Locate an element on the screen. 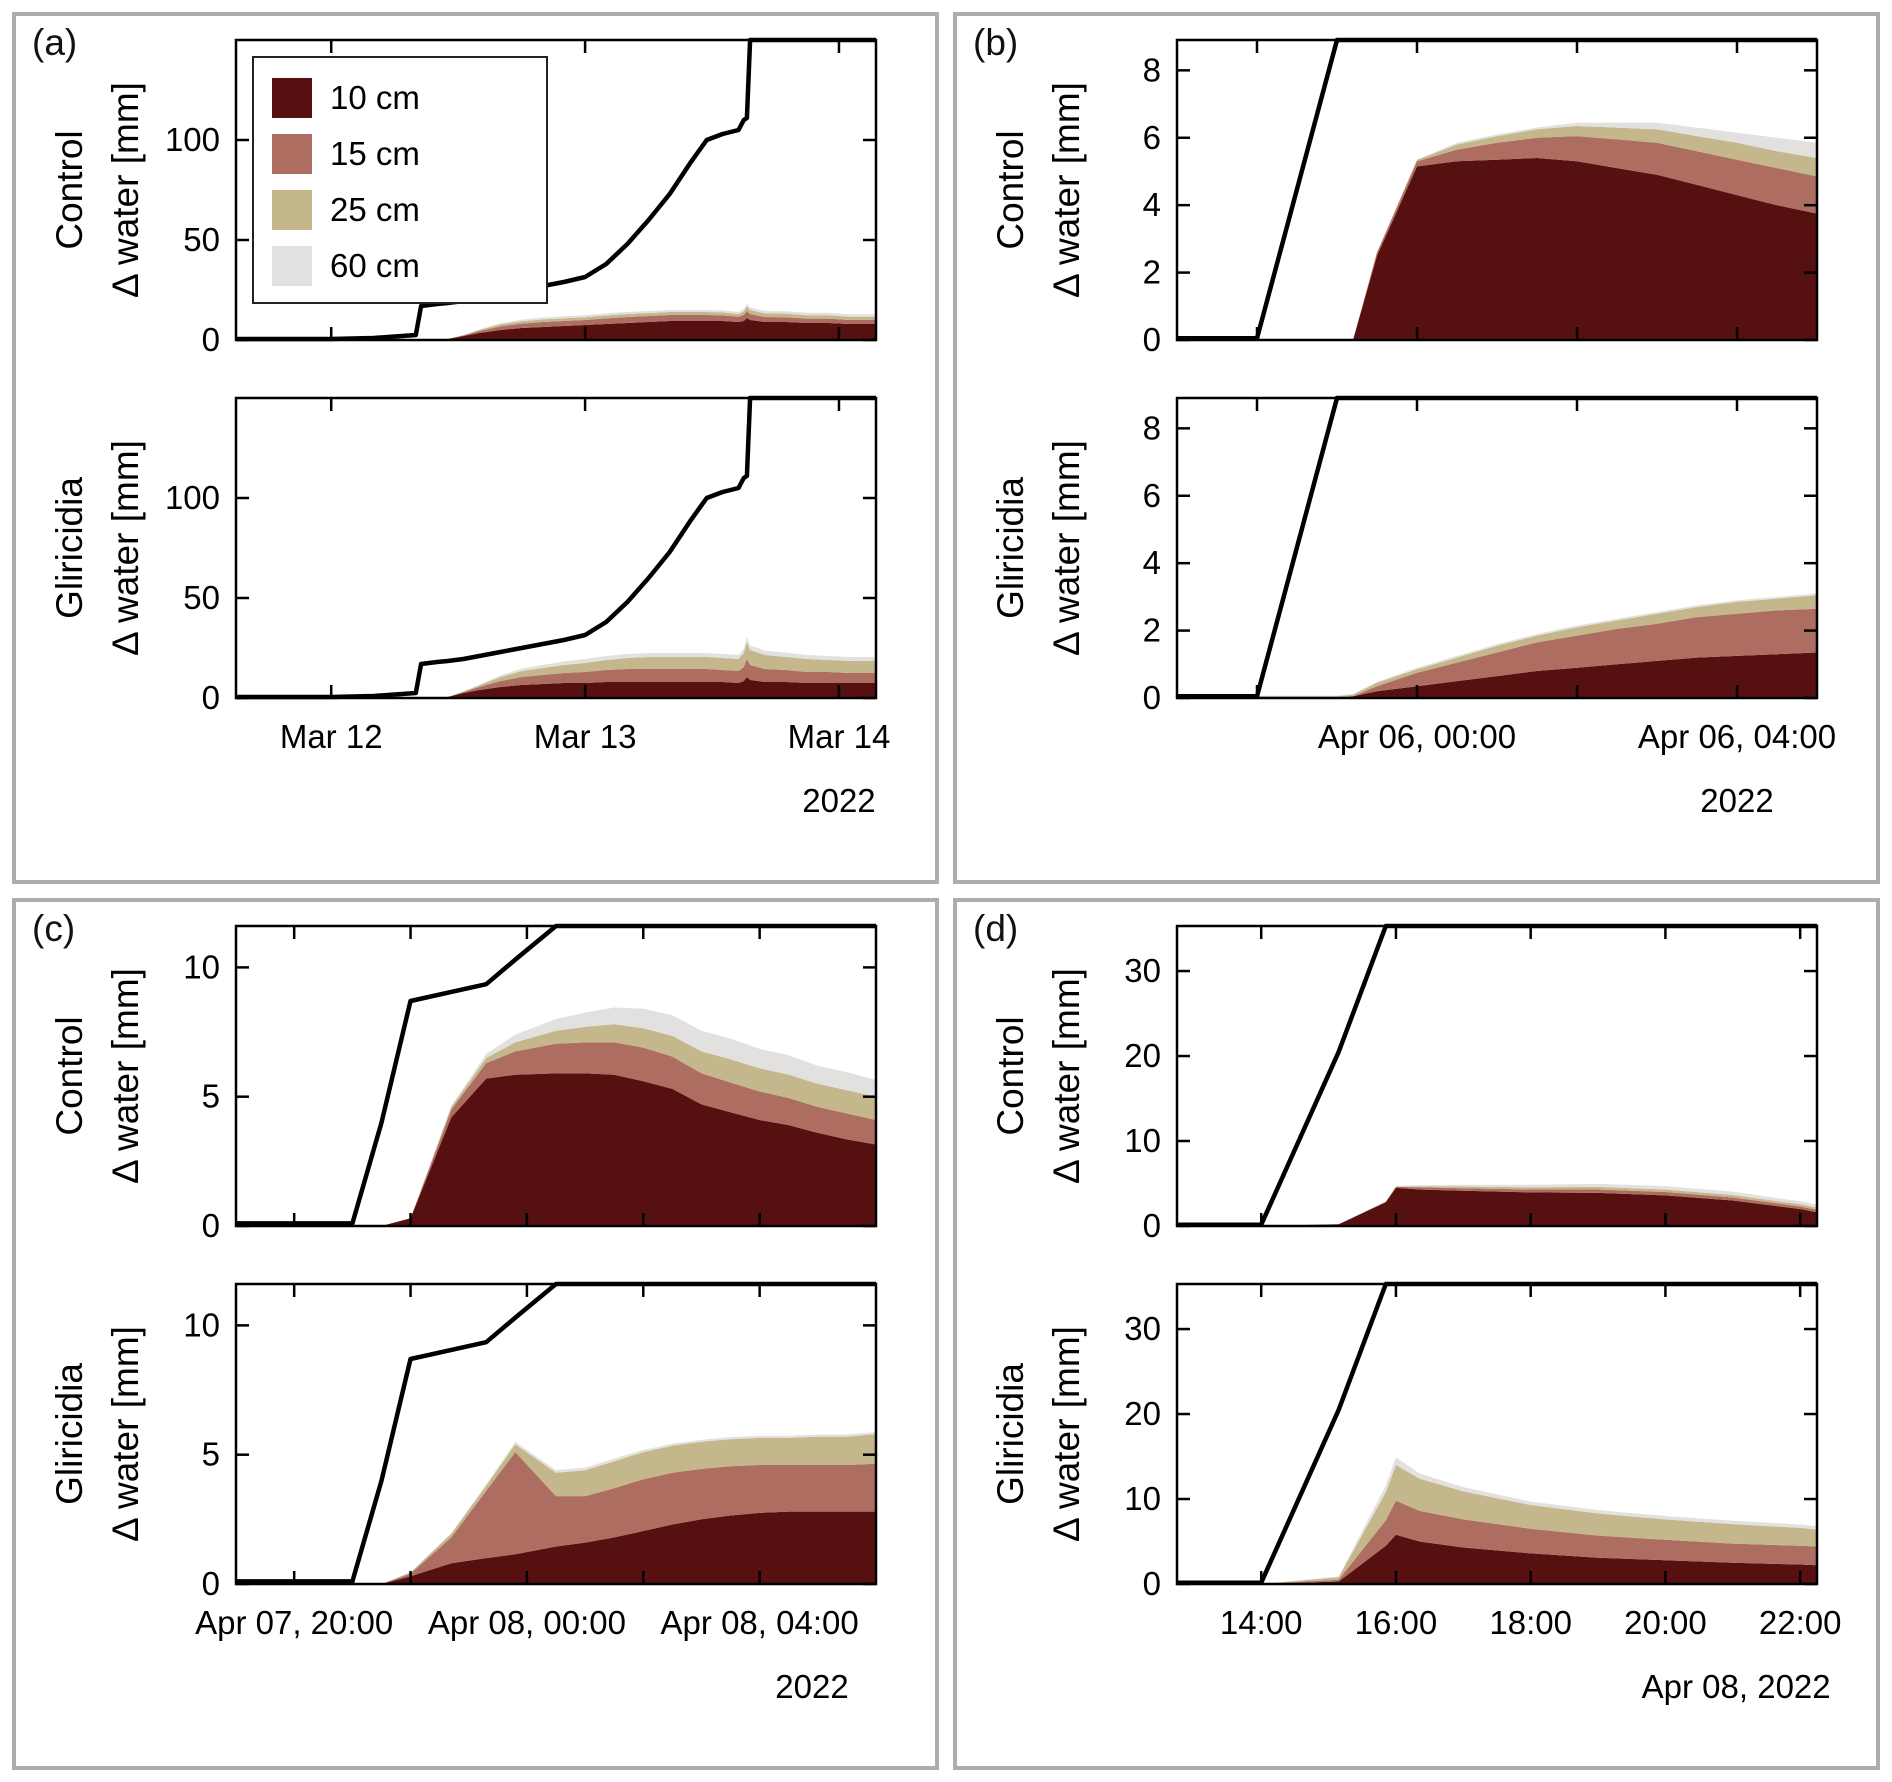 The image size is (1892, 1782). subplot-b-control: 0 2 4 6 8 Control Δ water [mm] is located at coordinates (1421, 194).